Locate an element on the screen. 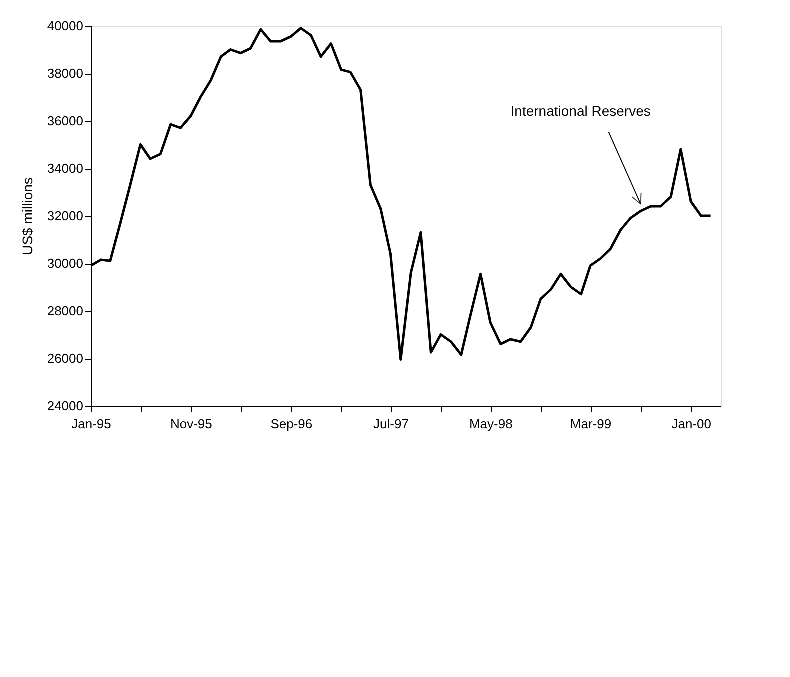 The height and width of the screenshot is (677, 790). y-tick-label: 38000 is located at coordinates (65, 73).